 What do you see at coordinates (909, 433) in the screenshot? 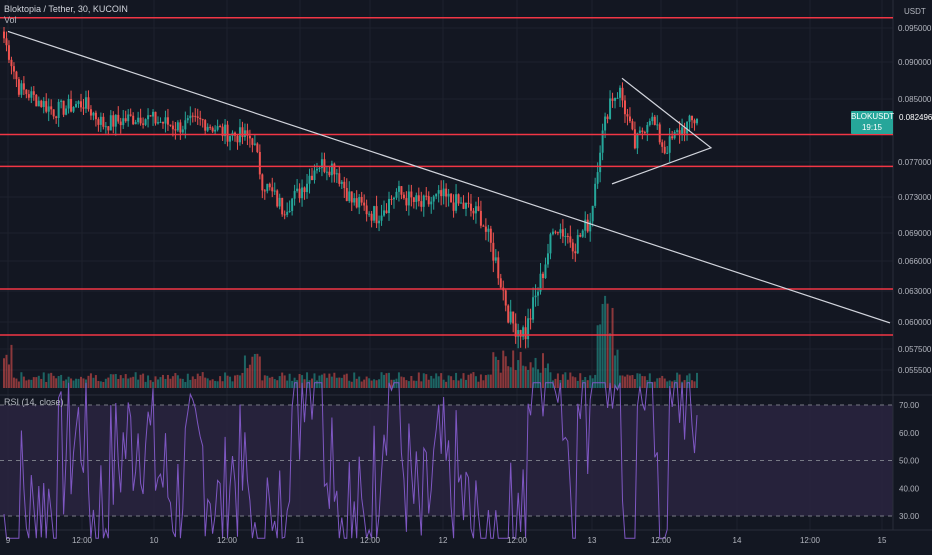
I see `rsi-axis-label: 60.00` at bounding box center [909, 433].